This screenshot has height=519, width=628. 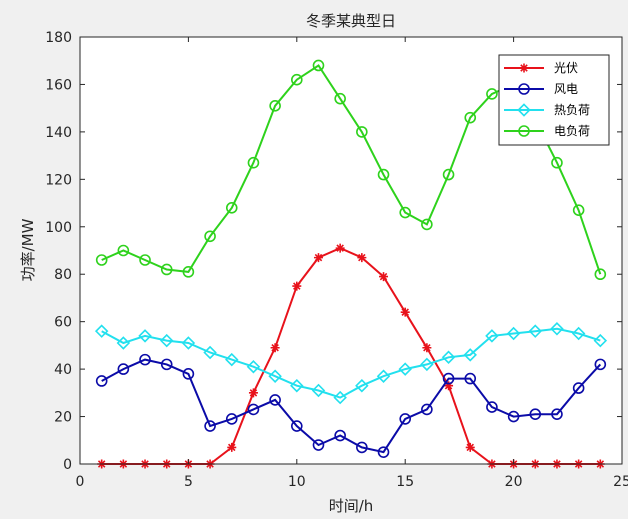 What do you see at coordinates (297, 482) in the screenshot?
I see `x-tick-label: 10` at bounding box center [297, 482].